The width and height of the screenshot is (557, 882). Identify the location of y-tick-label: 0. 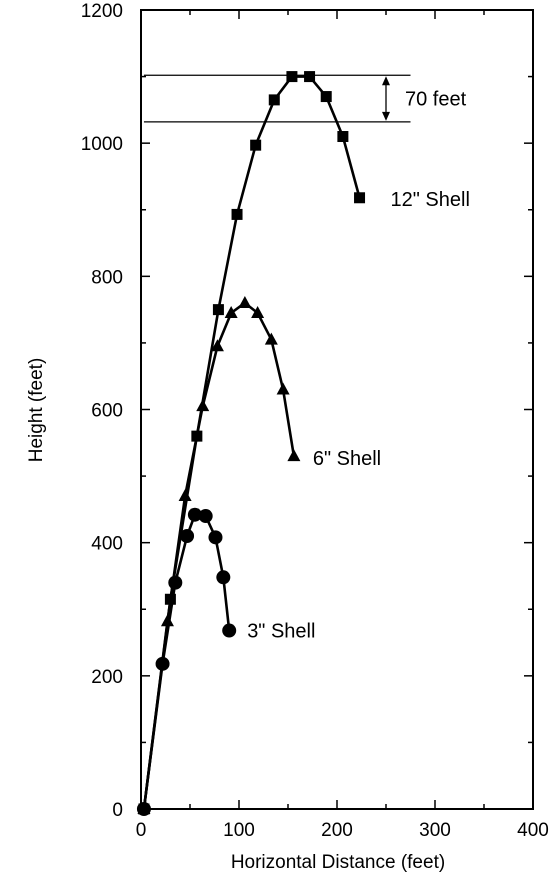
(117, 810).